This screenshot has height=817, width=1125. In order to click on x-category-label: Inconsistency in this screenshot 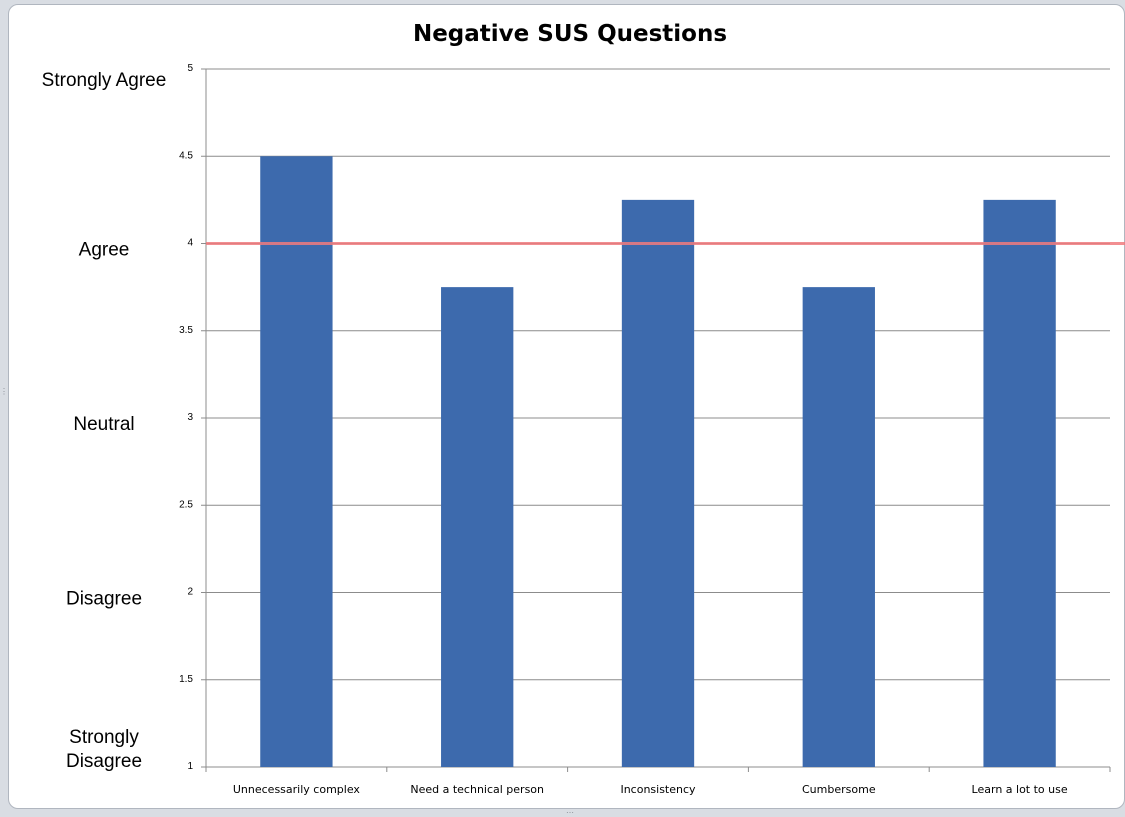, I will do `click(658, 789)`.